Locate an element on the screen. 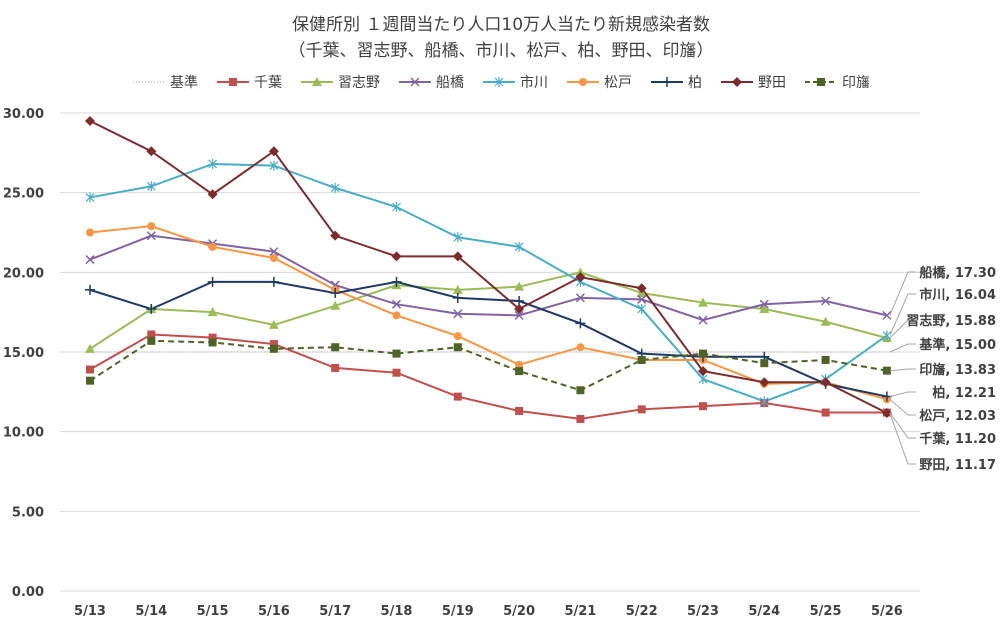  legend-label: 千葉 is located at coordinates (268, 83).